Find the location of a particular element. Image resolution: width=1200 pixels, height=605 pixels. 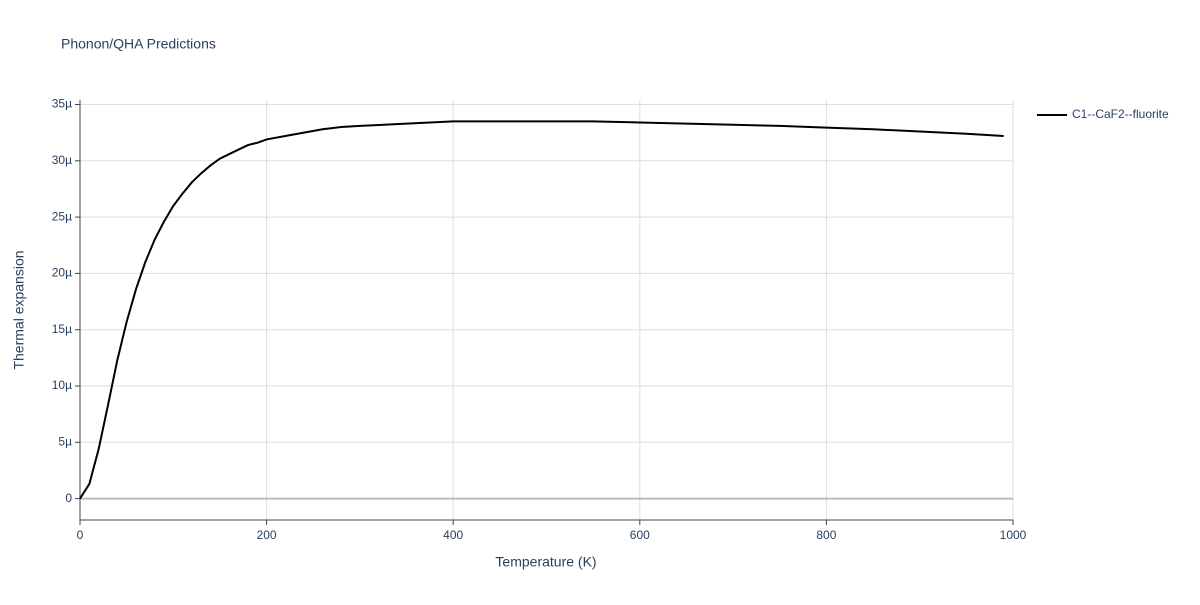

y-tick-label: 35µ is located at coordinates (62, 104).